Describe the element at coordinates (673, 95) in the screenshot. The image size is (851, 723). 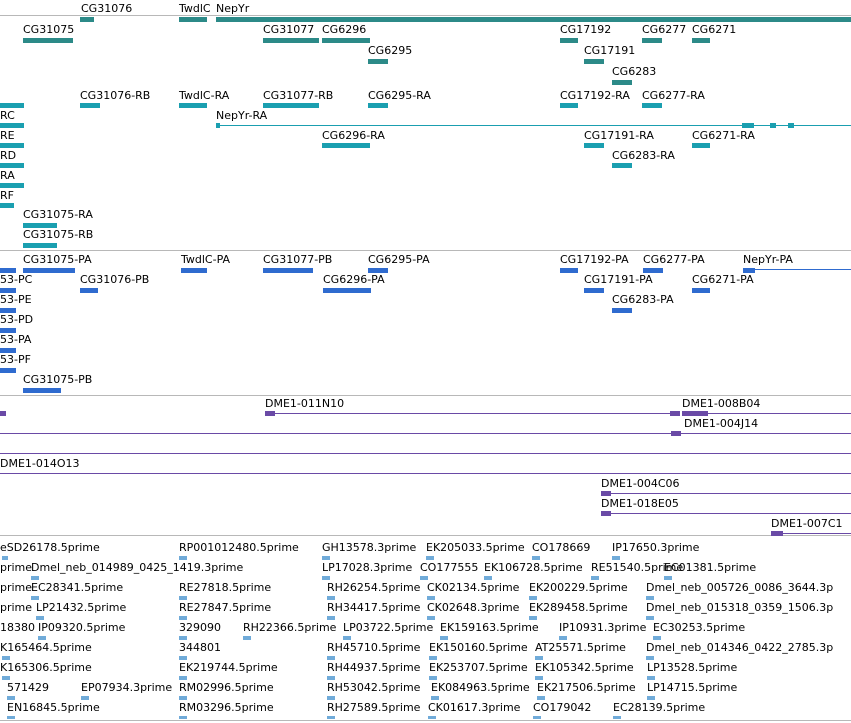
I see `transcript-label: CG6277-RA` at that location.